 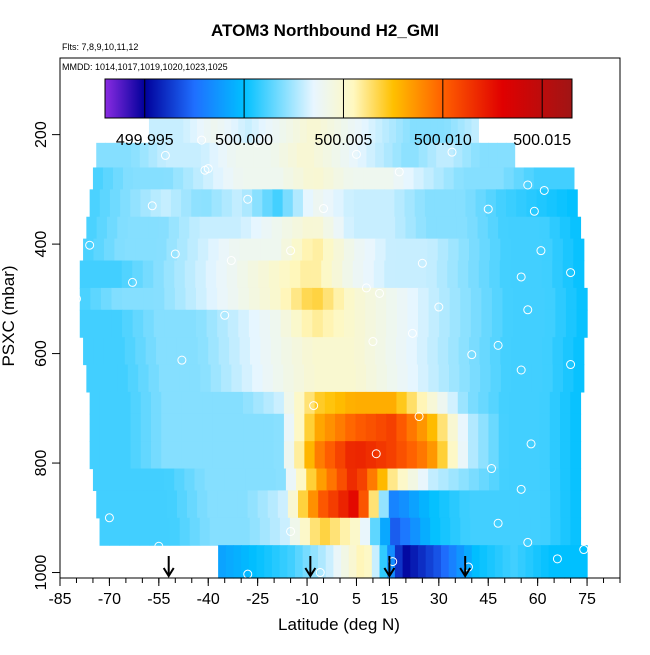 I want to click on chart-title: ATOM3 Northbound H2_GMI, so click(x=325, y=30).